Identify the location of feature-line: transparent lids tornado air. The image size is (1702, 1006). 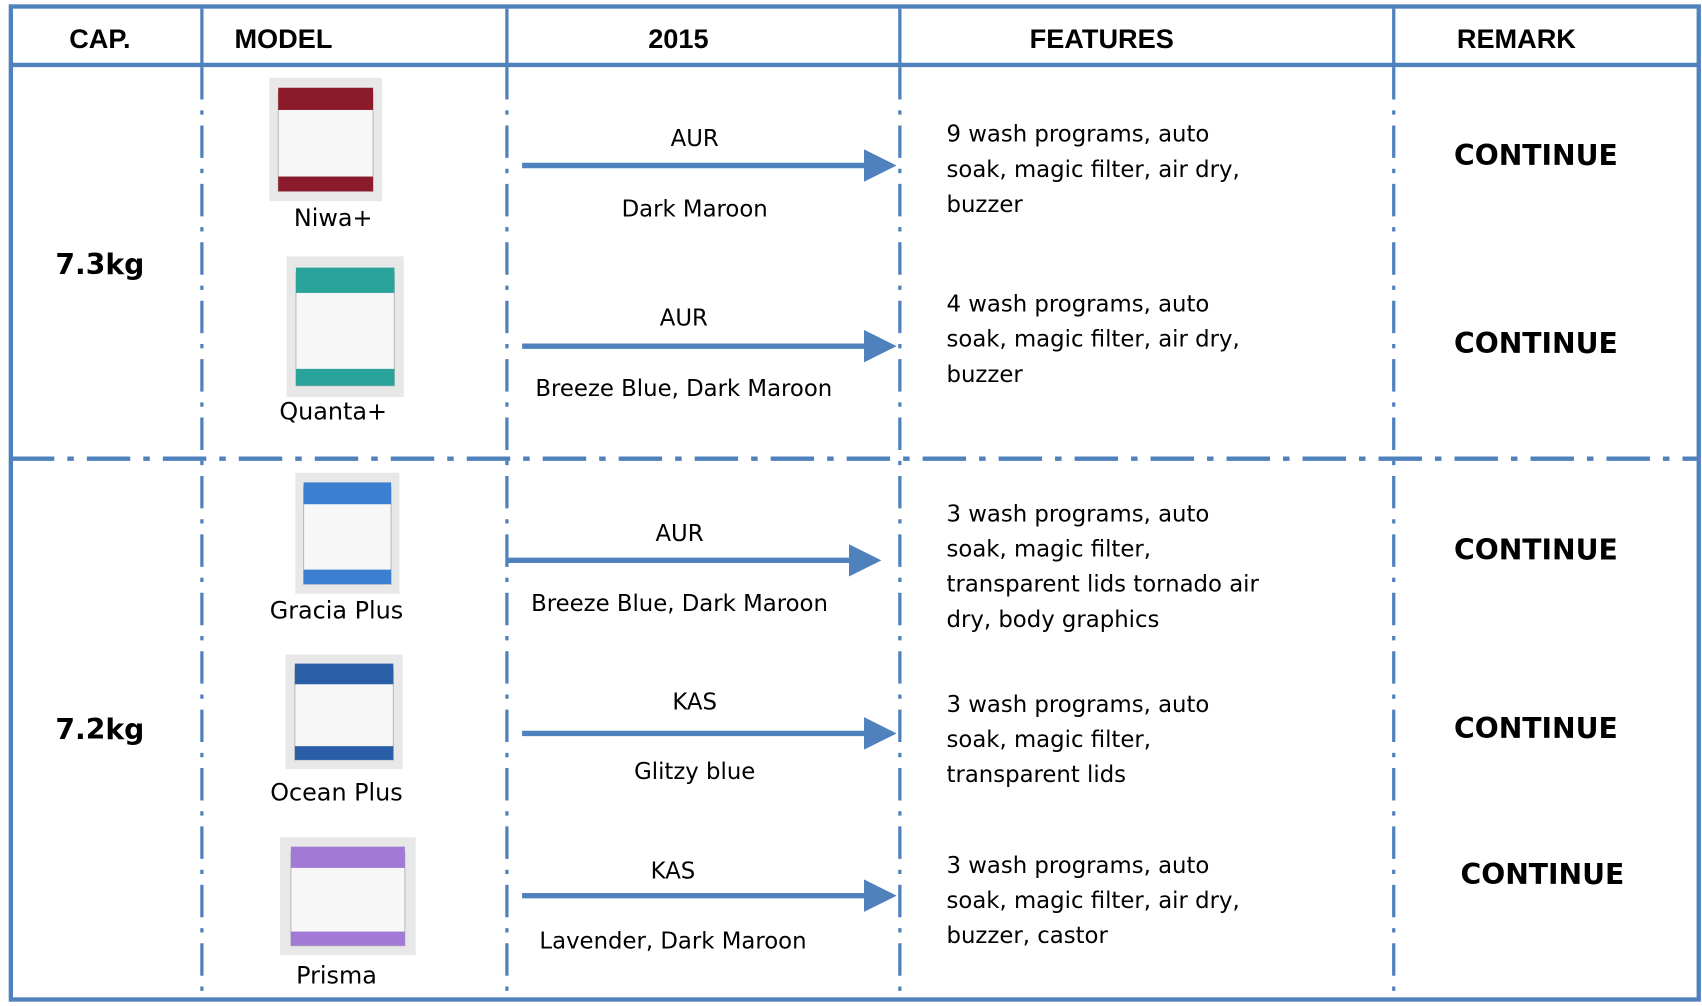
(1103, 585).